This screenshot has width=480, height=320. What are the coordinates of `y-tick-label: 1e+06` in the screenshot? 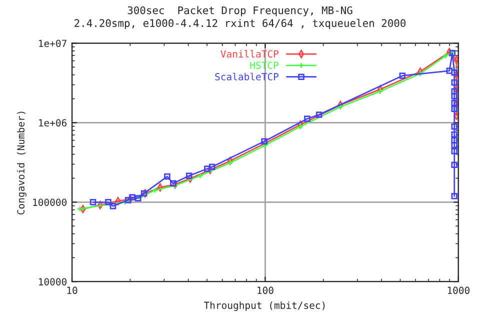 It's located at (53, 123).